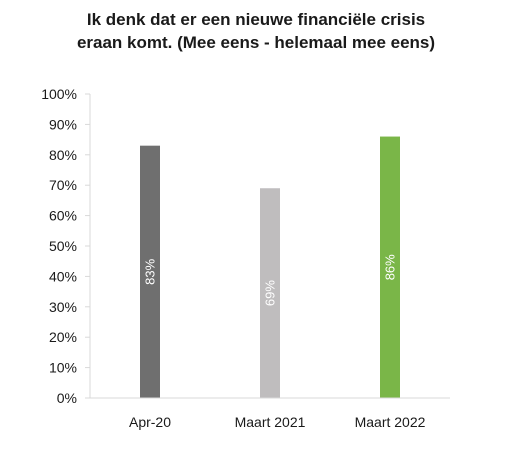 This screenshot has width=512, height=456. What do you see at coordinates (270, 422) in the screenshot?
I see `x-tick-label: Maart 2021` at bounding box center [270, 422].